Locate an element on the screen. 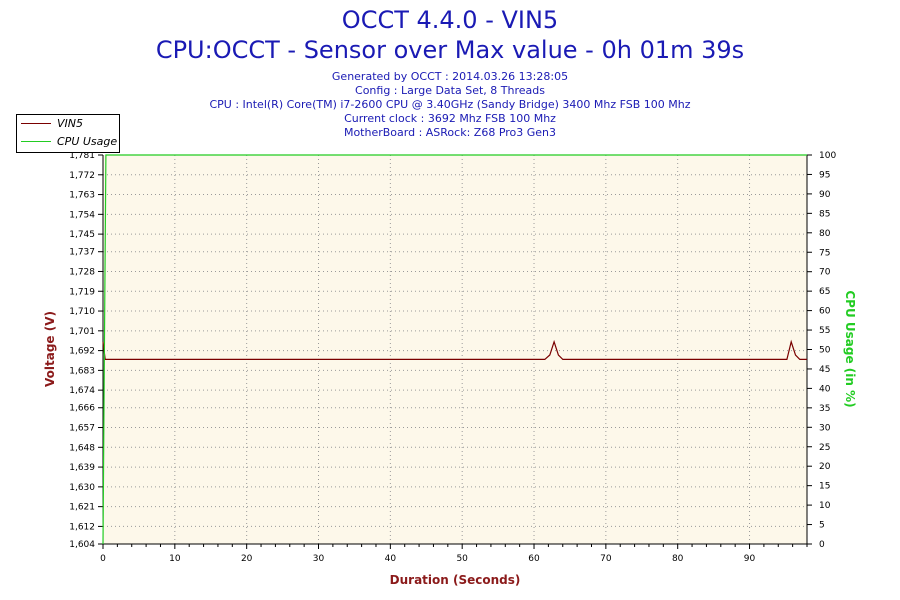  y-left-tick-label: 1,737 is located at coordinates (82, 253).